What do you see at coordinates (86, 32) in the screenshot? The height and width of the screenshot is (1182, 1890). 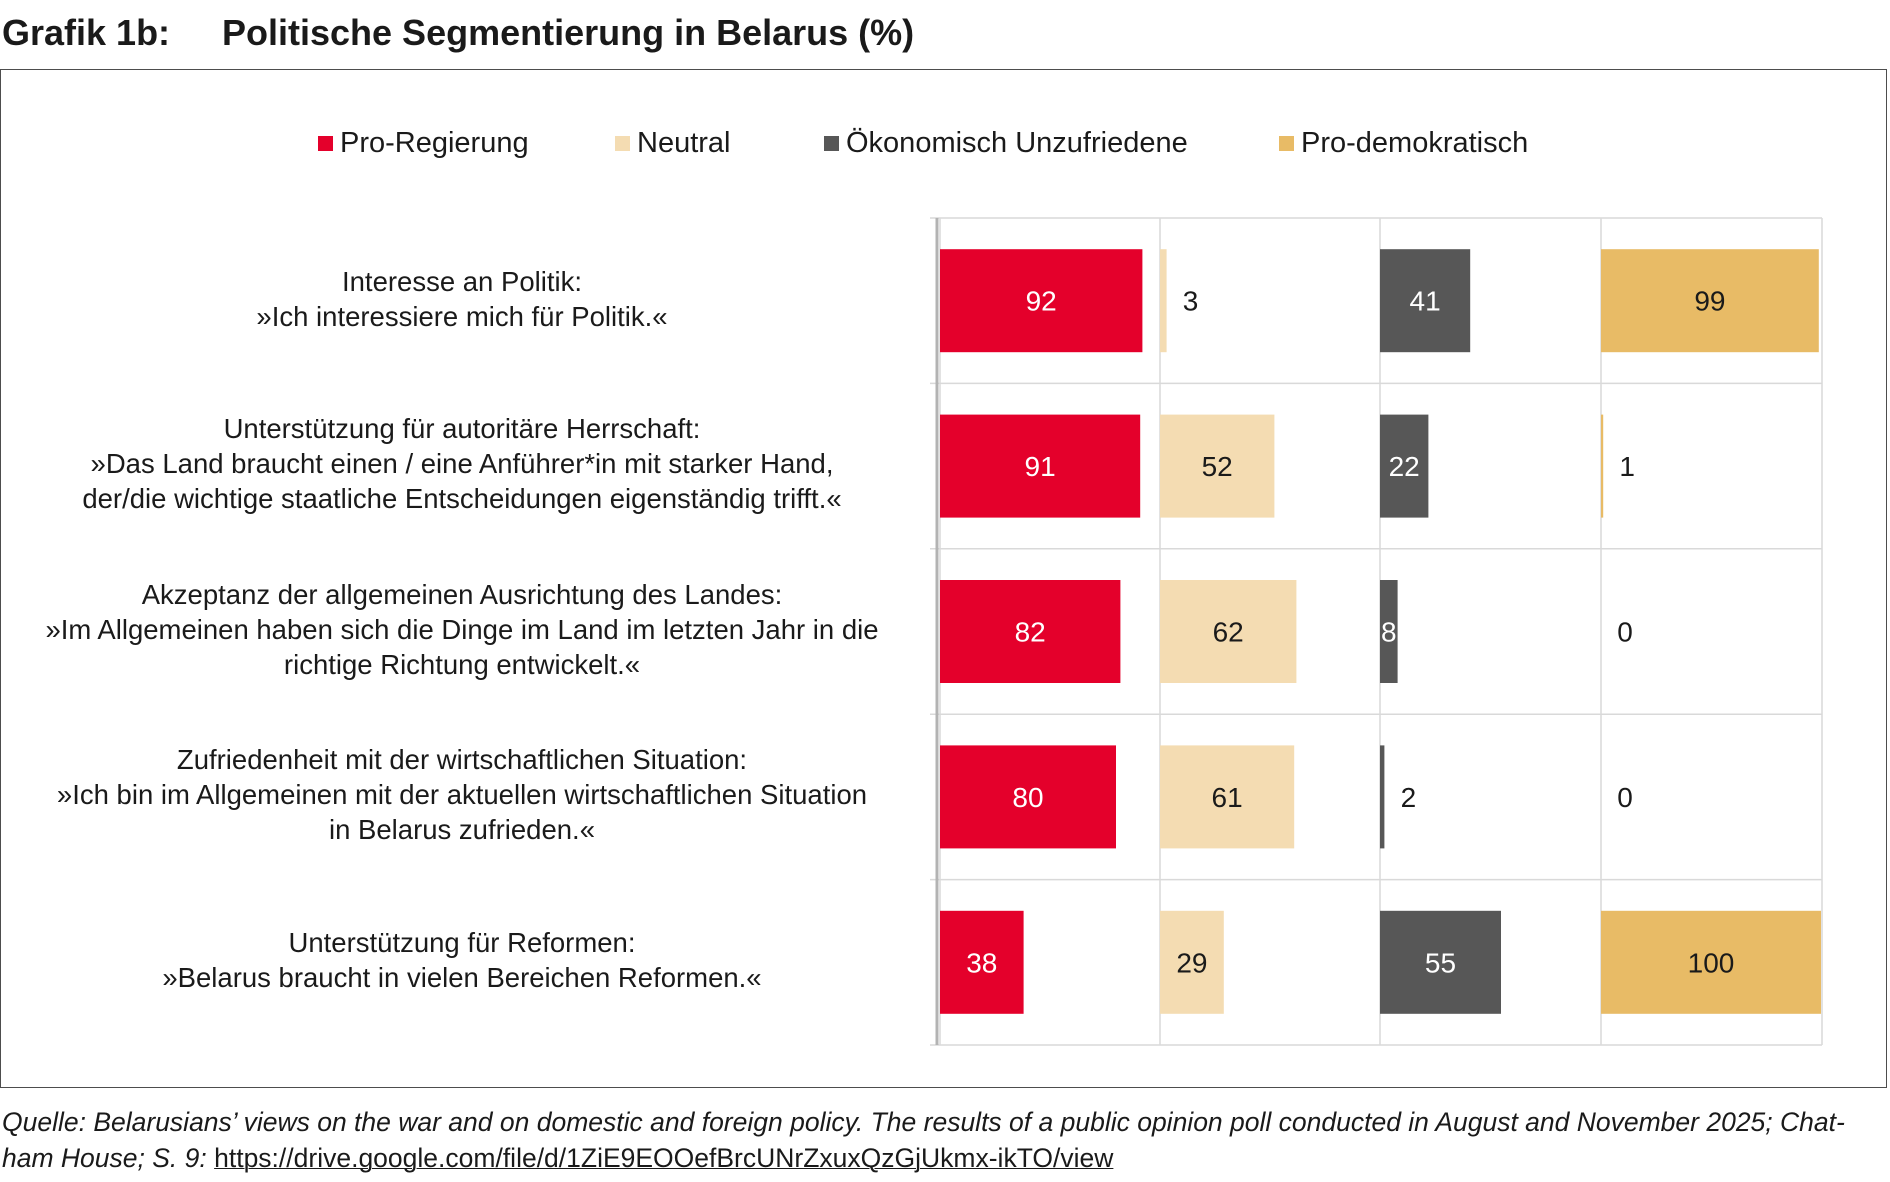 I see `figure-label: Grafik 1b:` at bounding box center [86, 32].